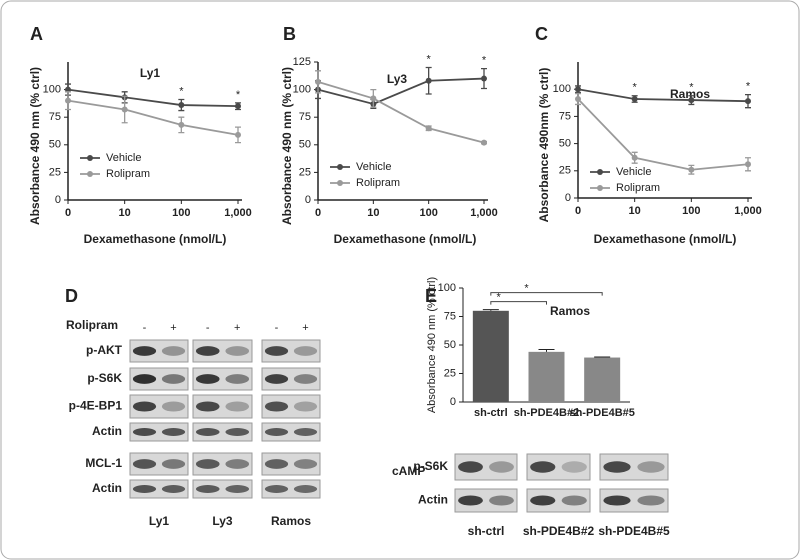 The width and height of the screenshot is (800, 560). Describe the element at coordinates (544, 145) in the screenshot. I see `y-axis-title: Absorbance 490nm (% ctrl)` at that location.